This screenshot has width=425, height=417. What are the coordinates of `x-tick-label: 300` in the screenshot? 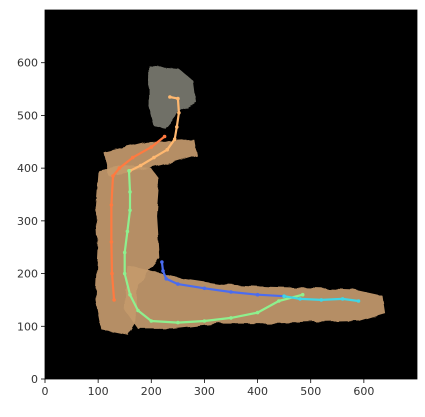 It's located at (204, 391).